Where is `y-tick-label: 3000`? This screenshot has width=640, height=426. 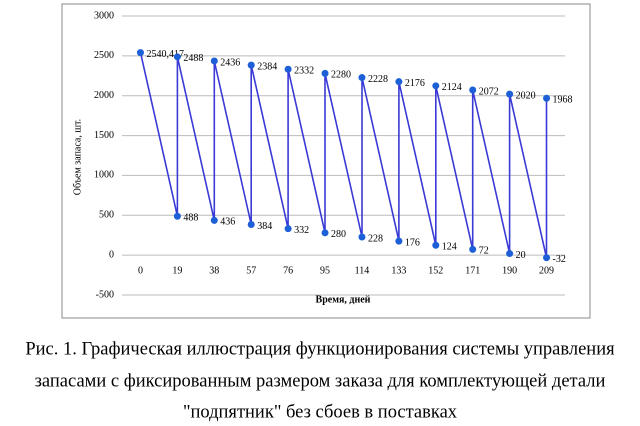
y-tick-label: 3000 is located at coordinates (104, 15).